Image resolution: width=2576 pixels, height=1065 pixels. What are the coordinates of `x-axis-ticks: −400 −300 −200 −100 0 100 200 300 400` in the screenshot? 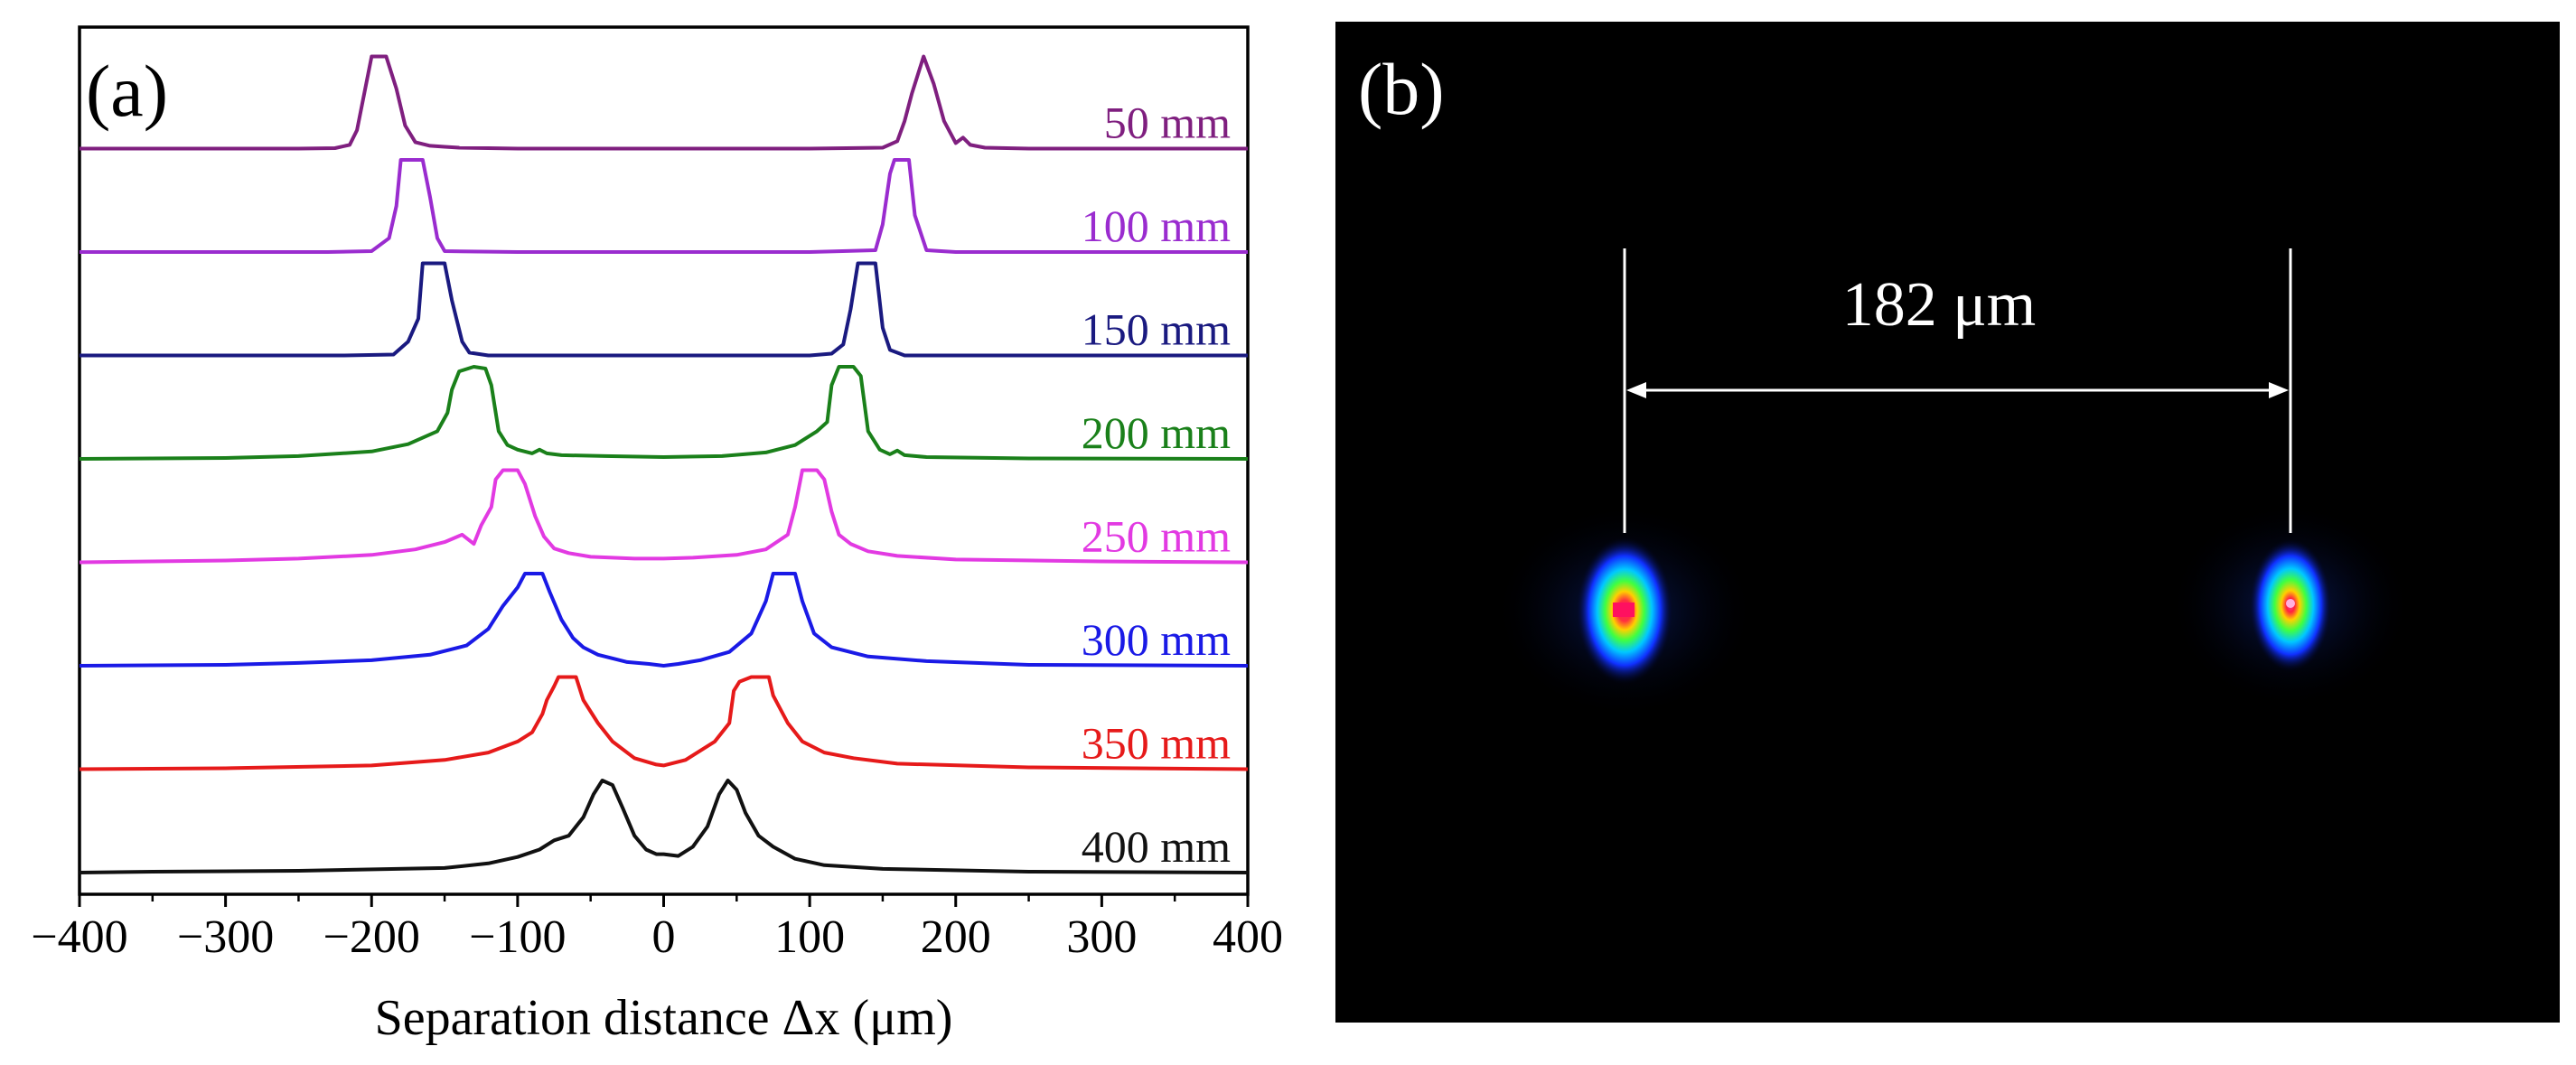 It's located at (657, 929).